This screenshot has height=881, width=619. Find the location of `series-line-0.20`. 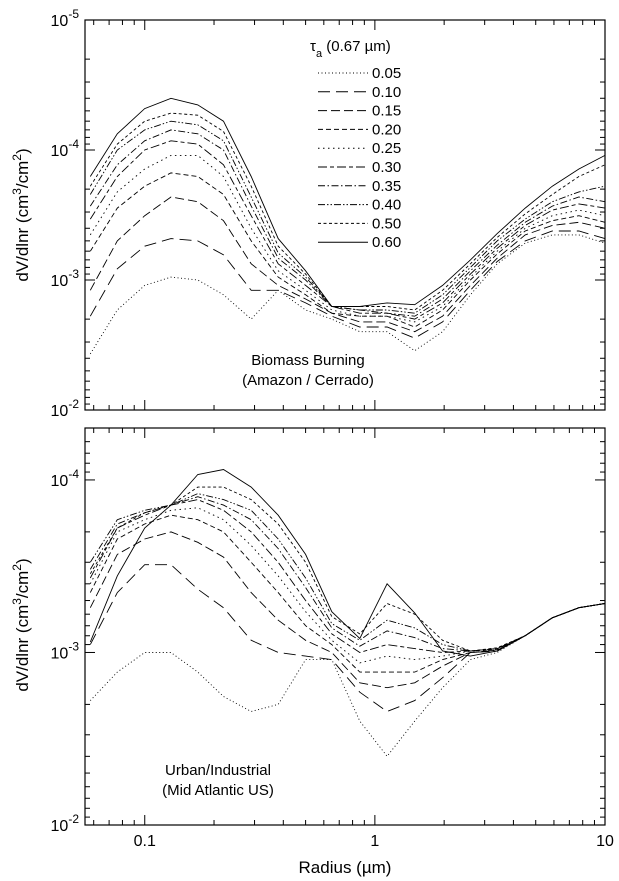

series-line-0.20 is located at coordinates (347, 250).